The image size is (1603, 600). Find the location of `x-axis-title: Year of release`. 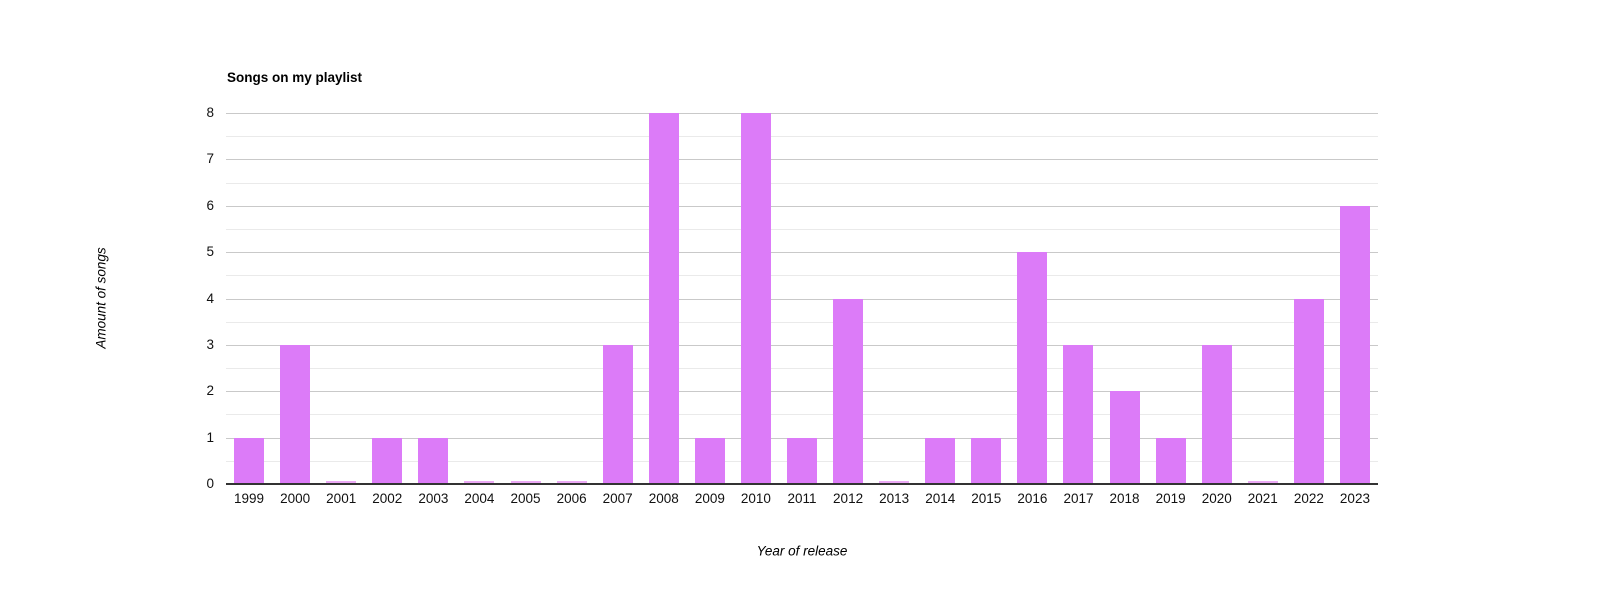

x-axis-title: Year of release is located at coordinates (802, 551).